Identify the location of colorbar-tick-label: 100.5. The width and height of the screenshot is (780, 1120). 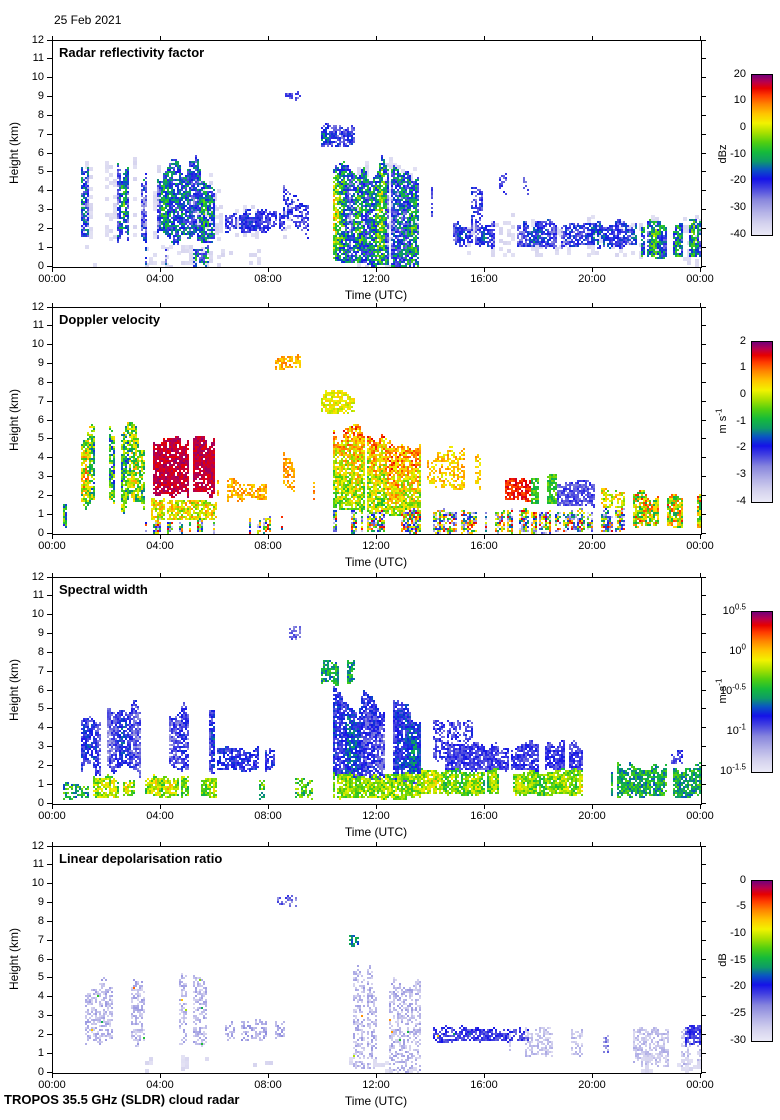
(734, 609).